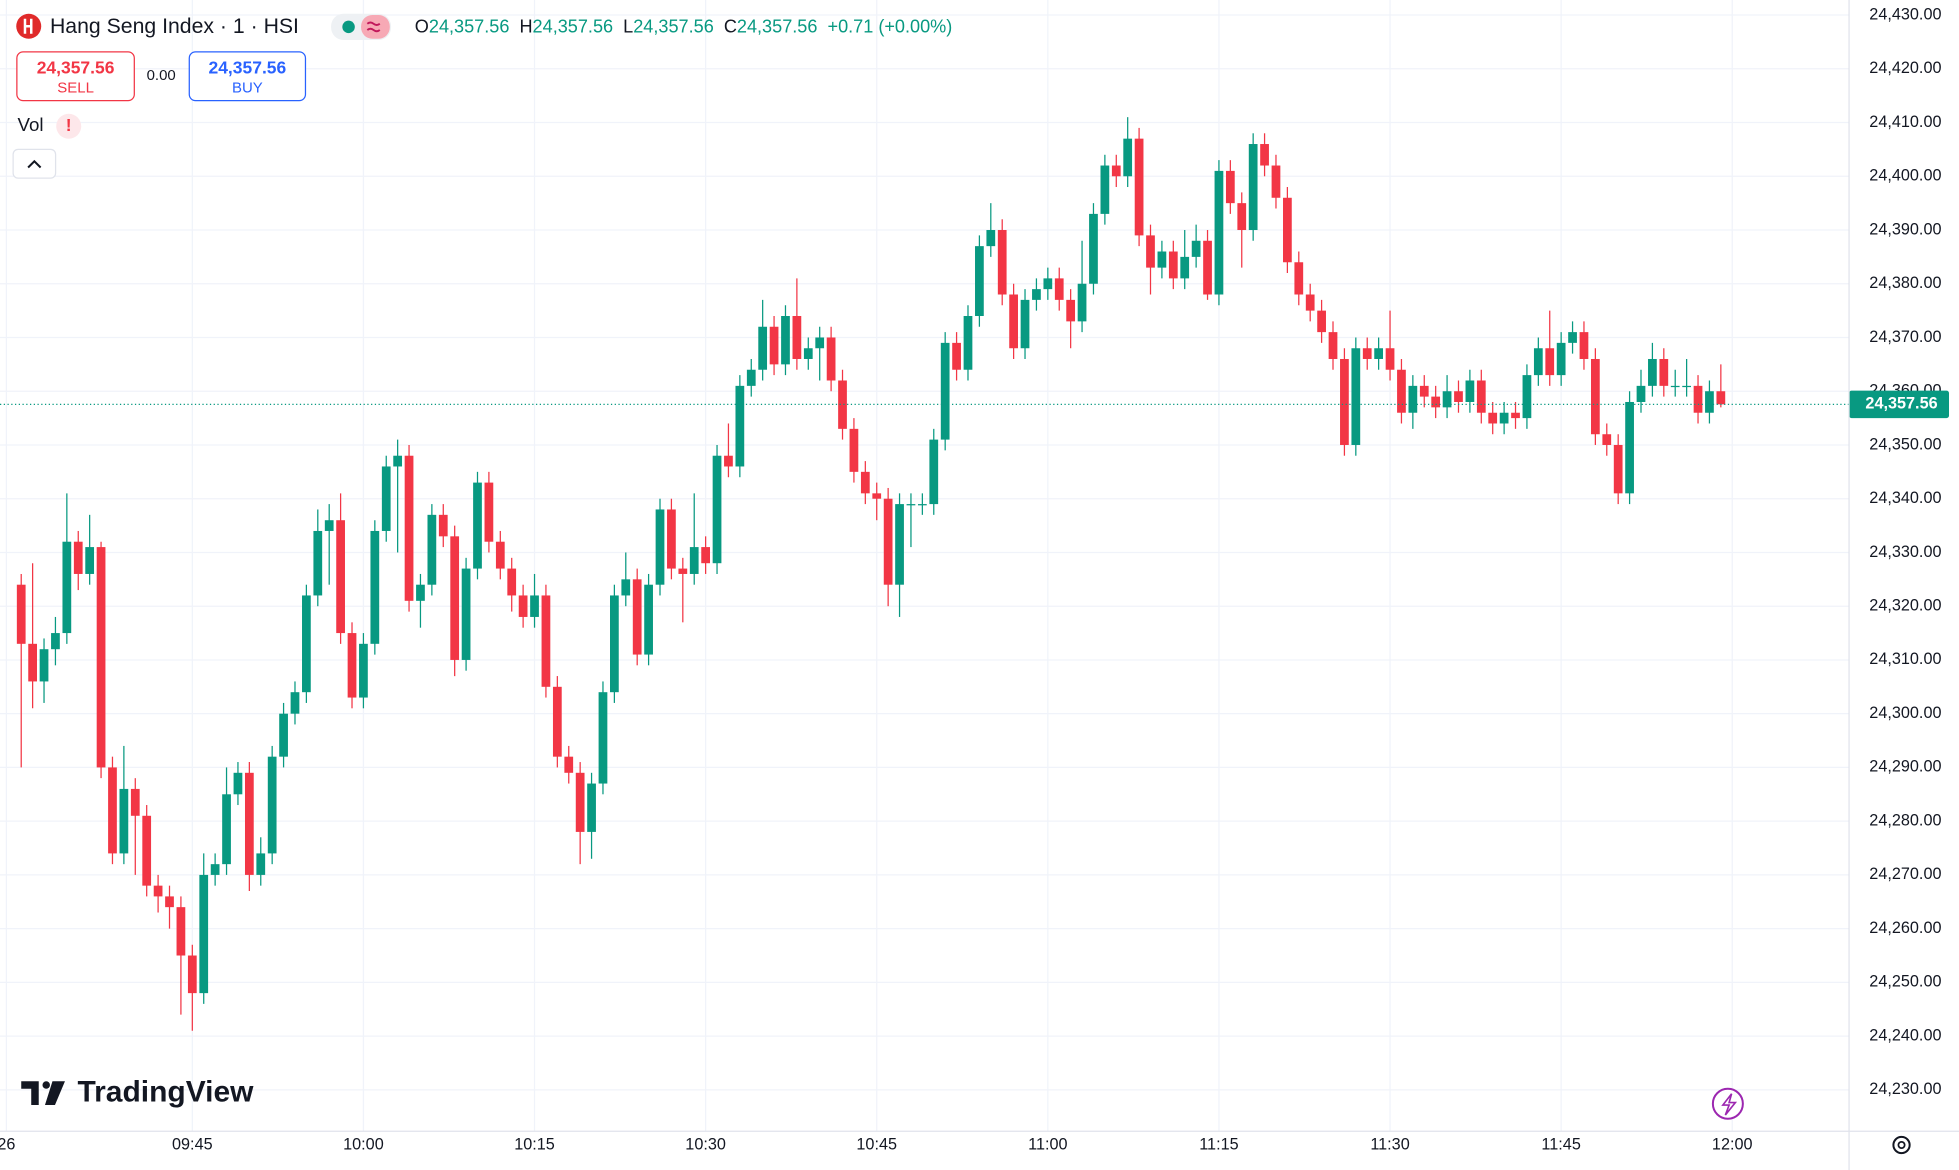 The height and width of the screenshot is (1170, 1959). Describe the element at coordinates (1047, 1144) in the screenshot. I see `x-tick-label: 11:00` at that location.